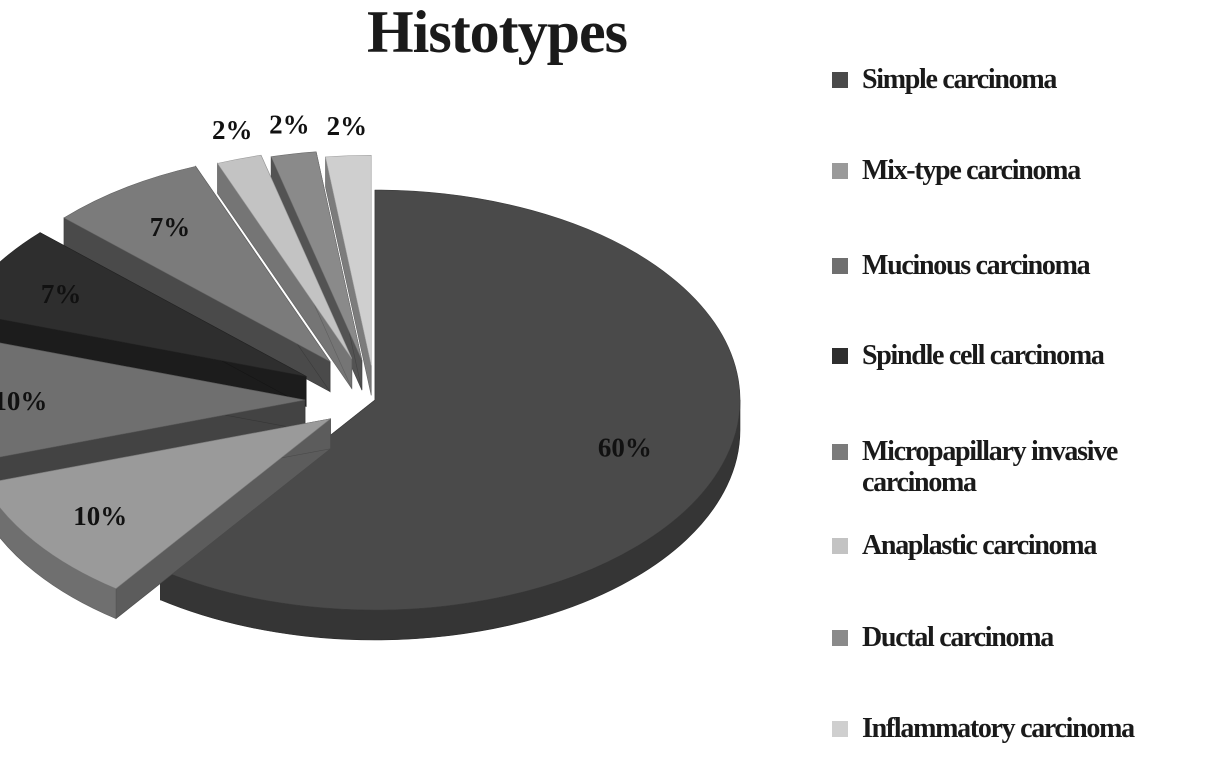 The width and height of the screenshot is (1205, 764). I want to click on pie-data-label-2: 10%, so click(23, 401).